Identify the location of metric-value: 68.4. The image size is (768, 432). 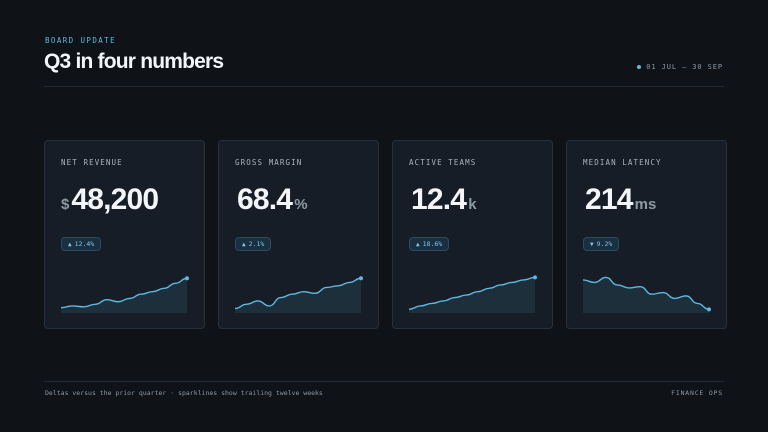
(265, 199).